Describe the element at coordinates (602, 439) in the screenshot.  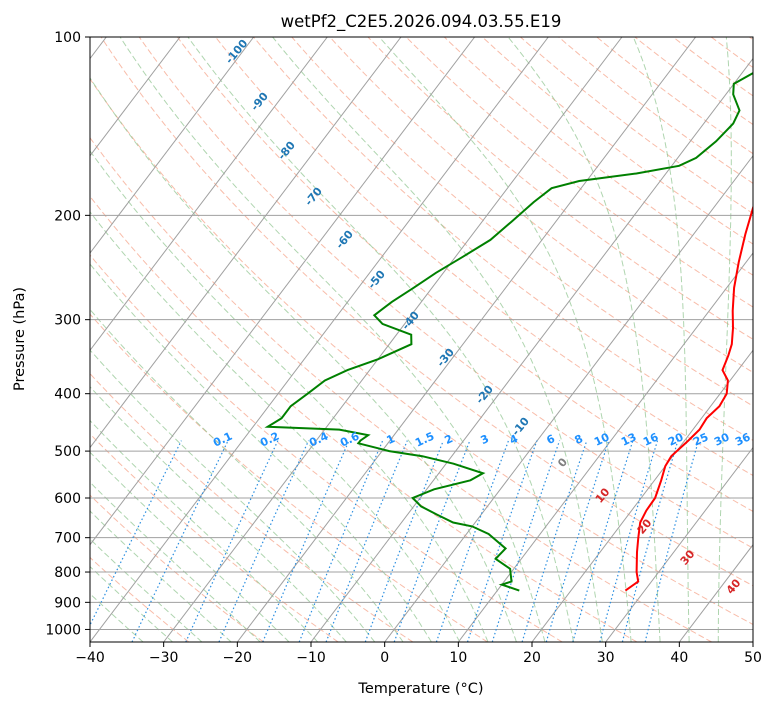
I see `mixing-ratio-label: 10` at that location.